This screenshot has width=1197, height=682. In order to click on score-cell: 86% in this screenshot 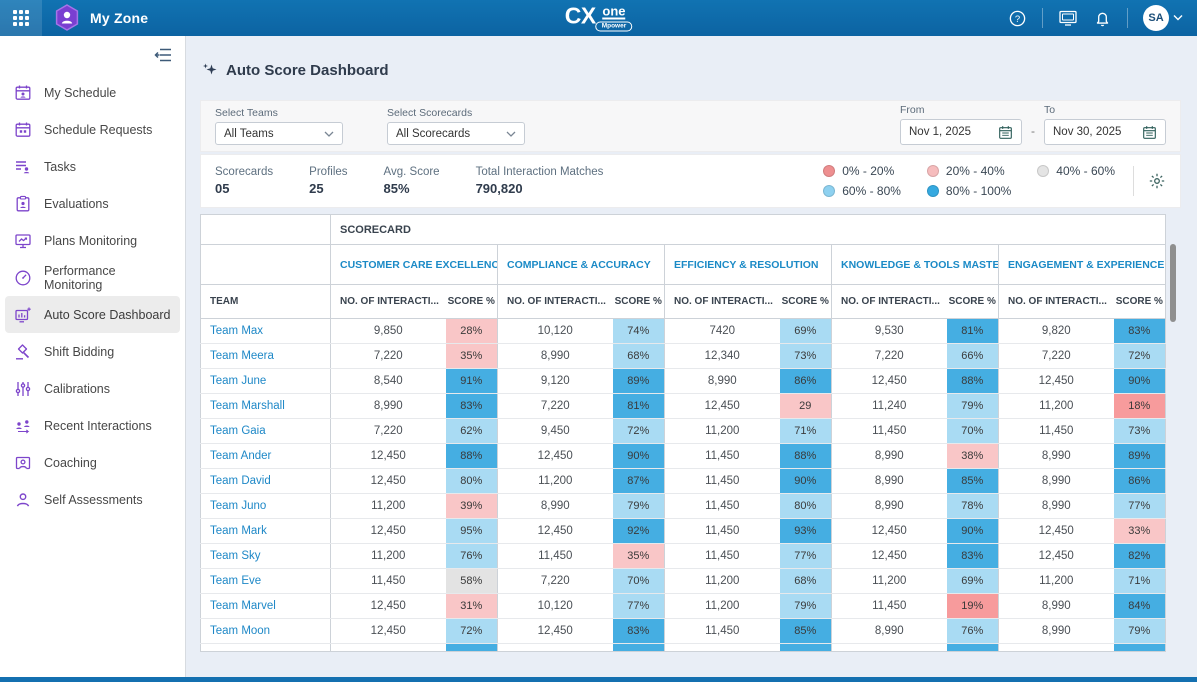, I will do `click(1140, 481)`.